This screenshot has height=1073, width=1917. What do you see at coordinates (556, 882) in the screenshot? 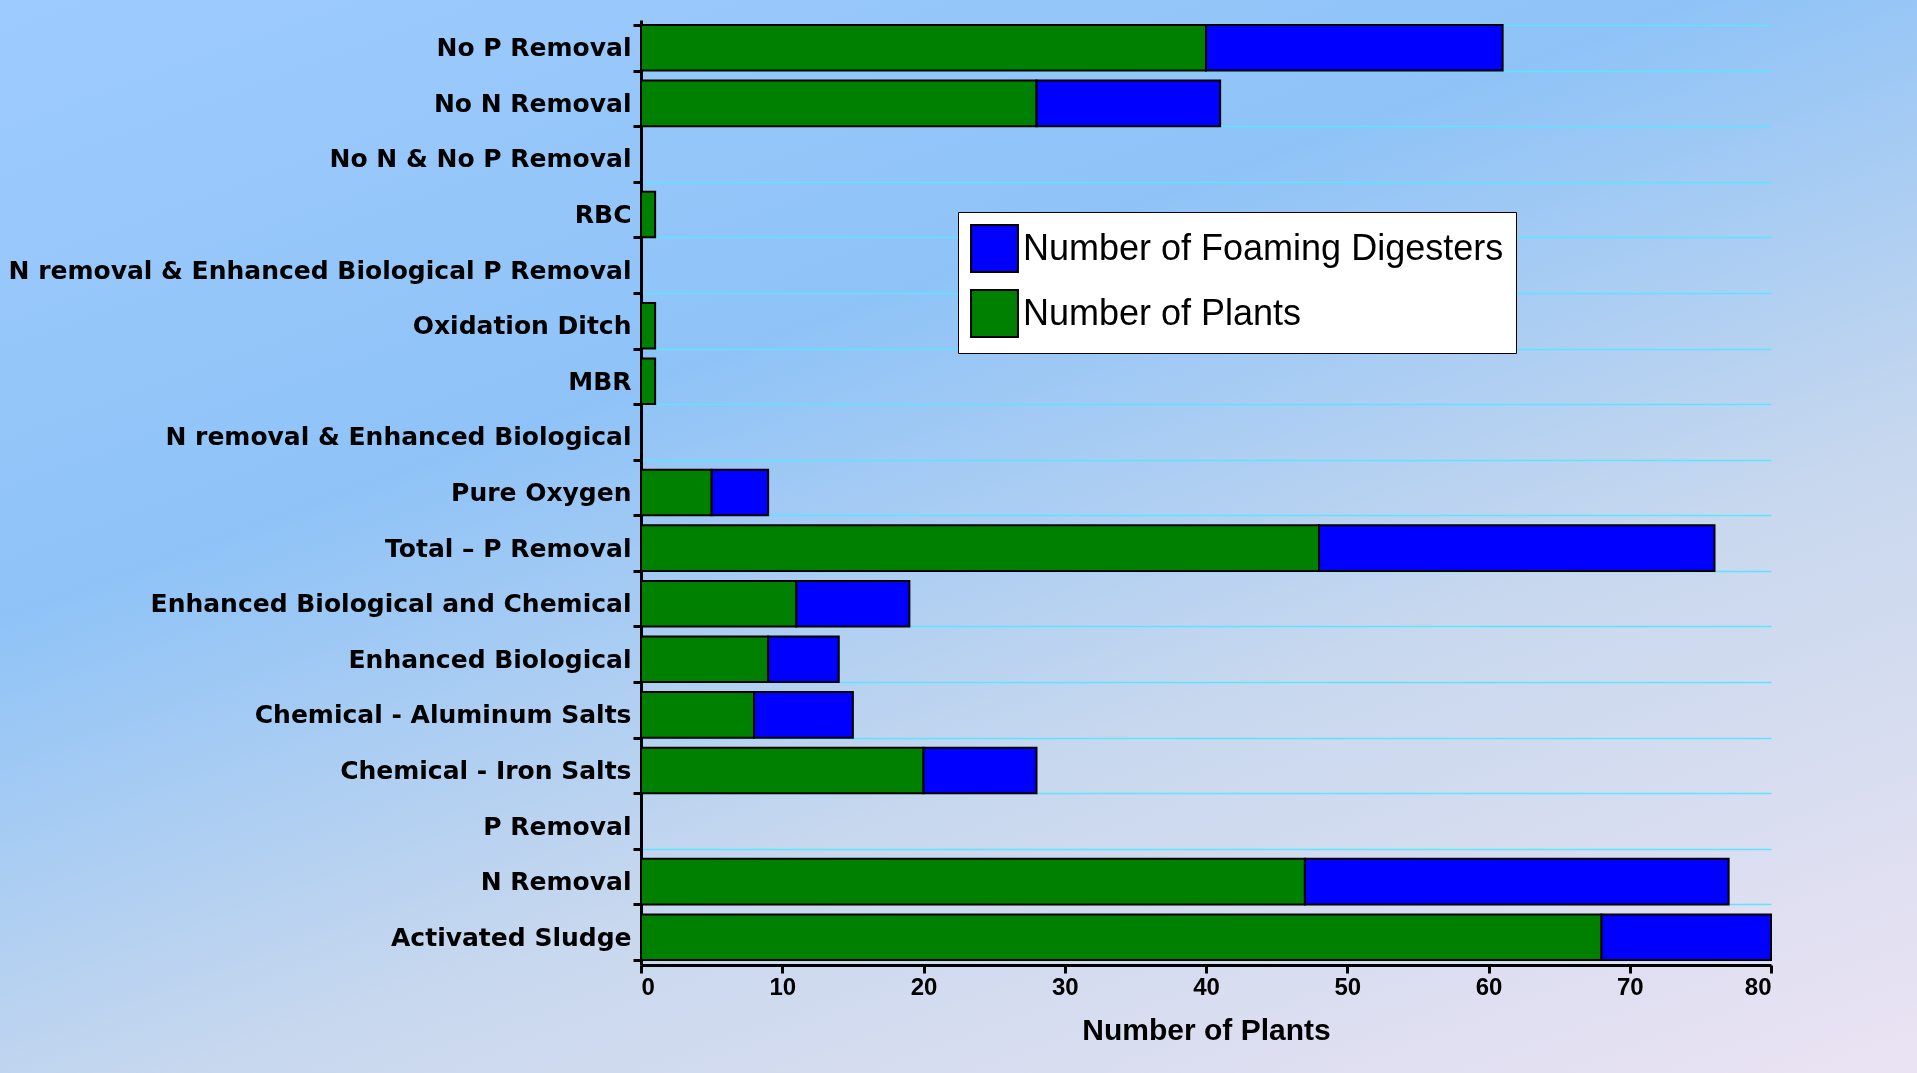
I see `y-tick-label: N Removal` at bounding box center [556, 882].